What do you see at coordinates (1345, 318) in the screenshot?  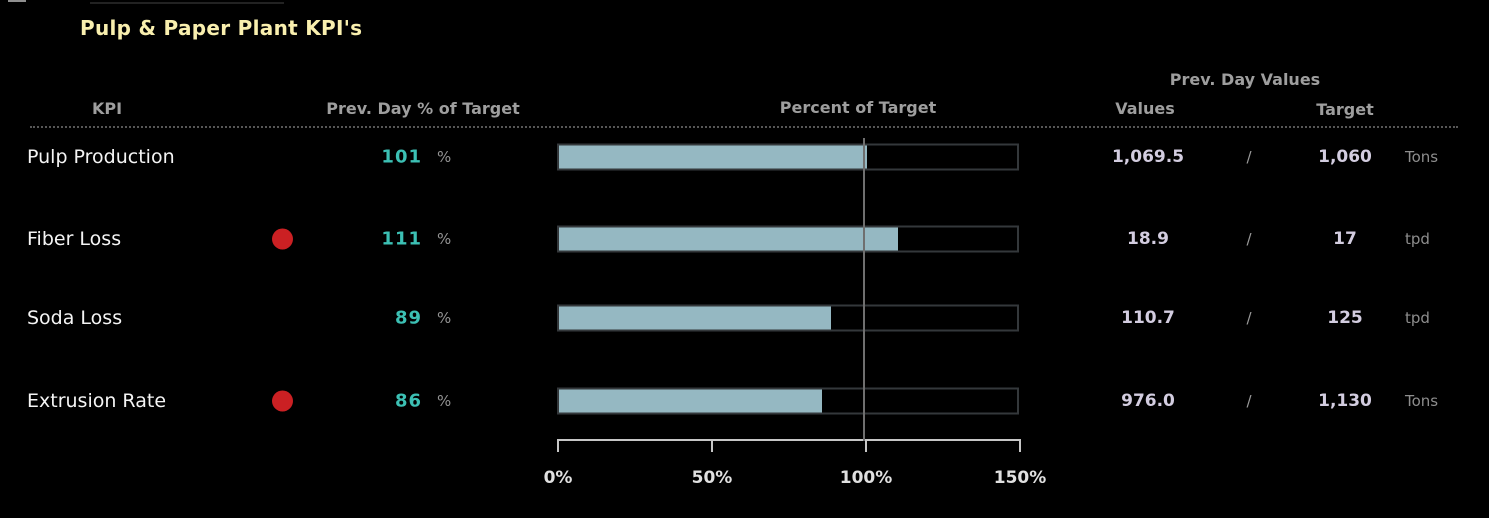 I see `target-value: 125` at bounding box center [1345, 318].